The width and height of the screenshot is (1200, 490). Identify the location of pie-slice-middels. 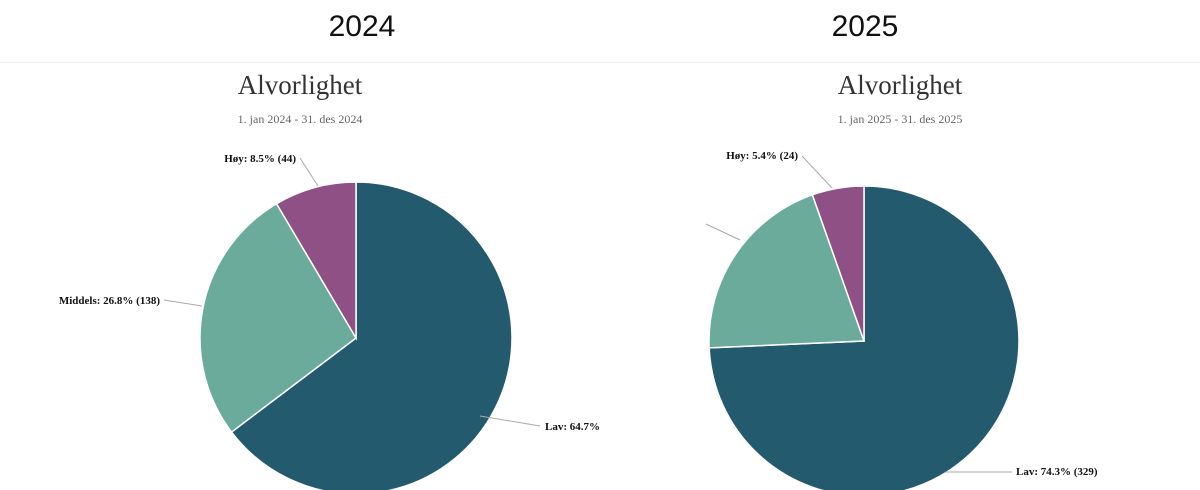
(278, 318).